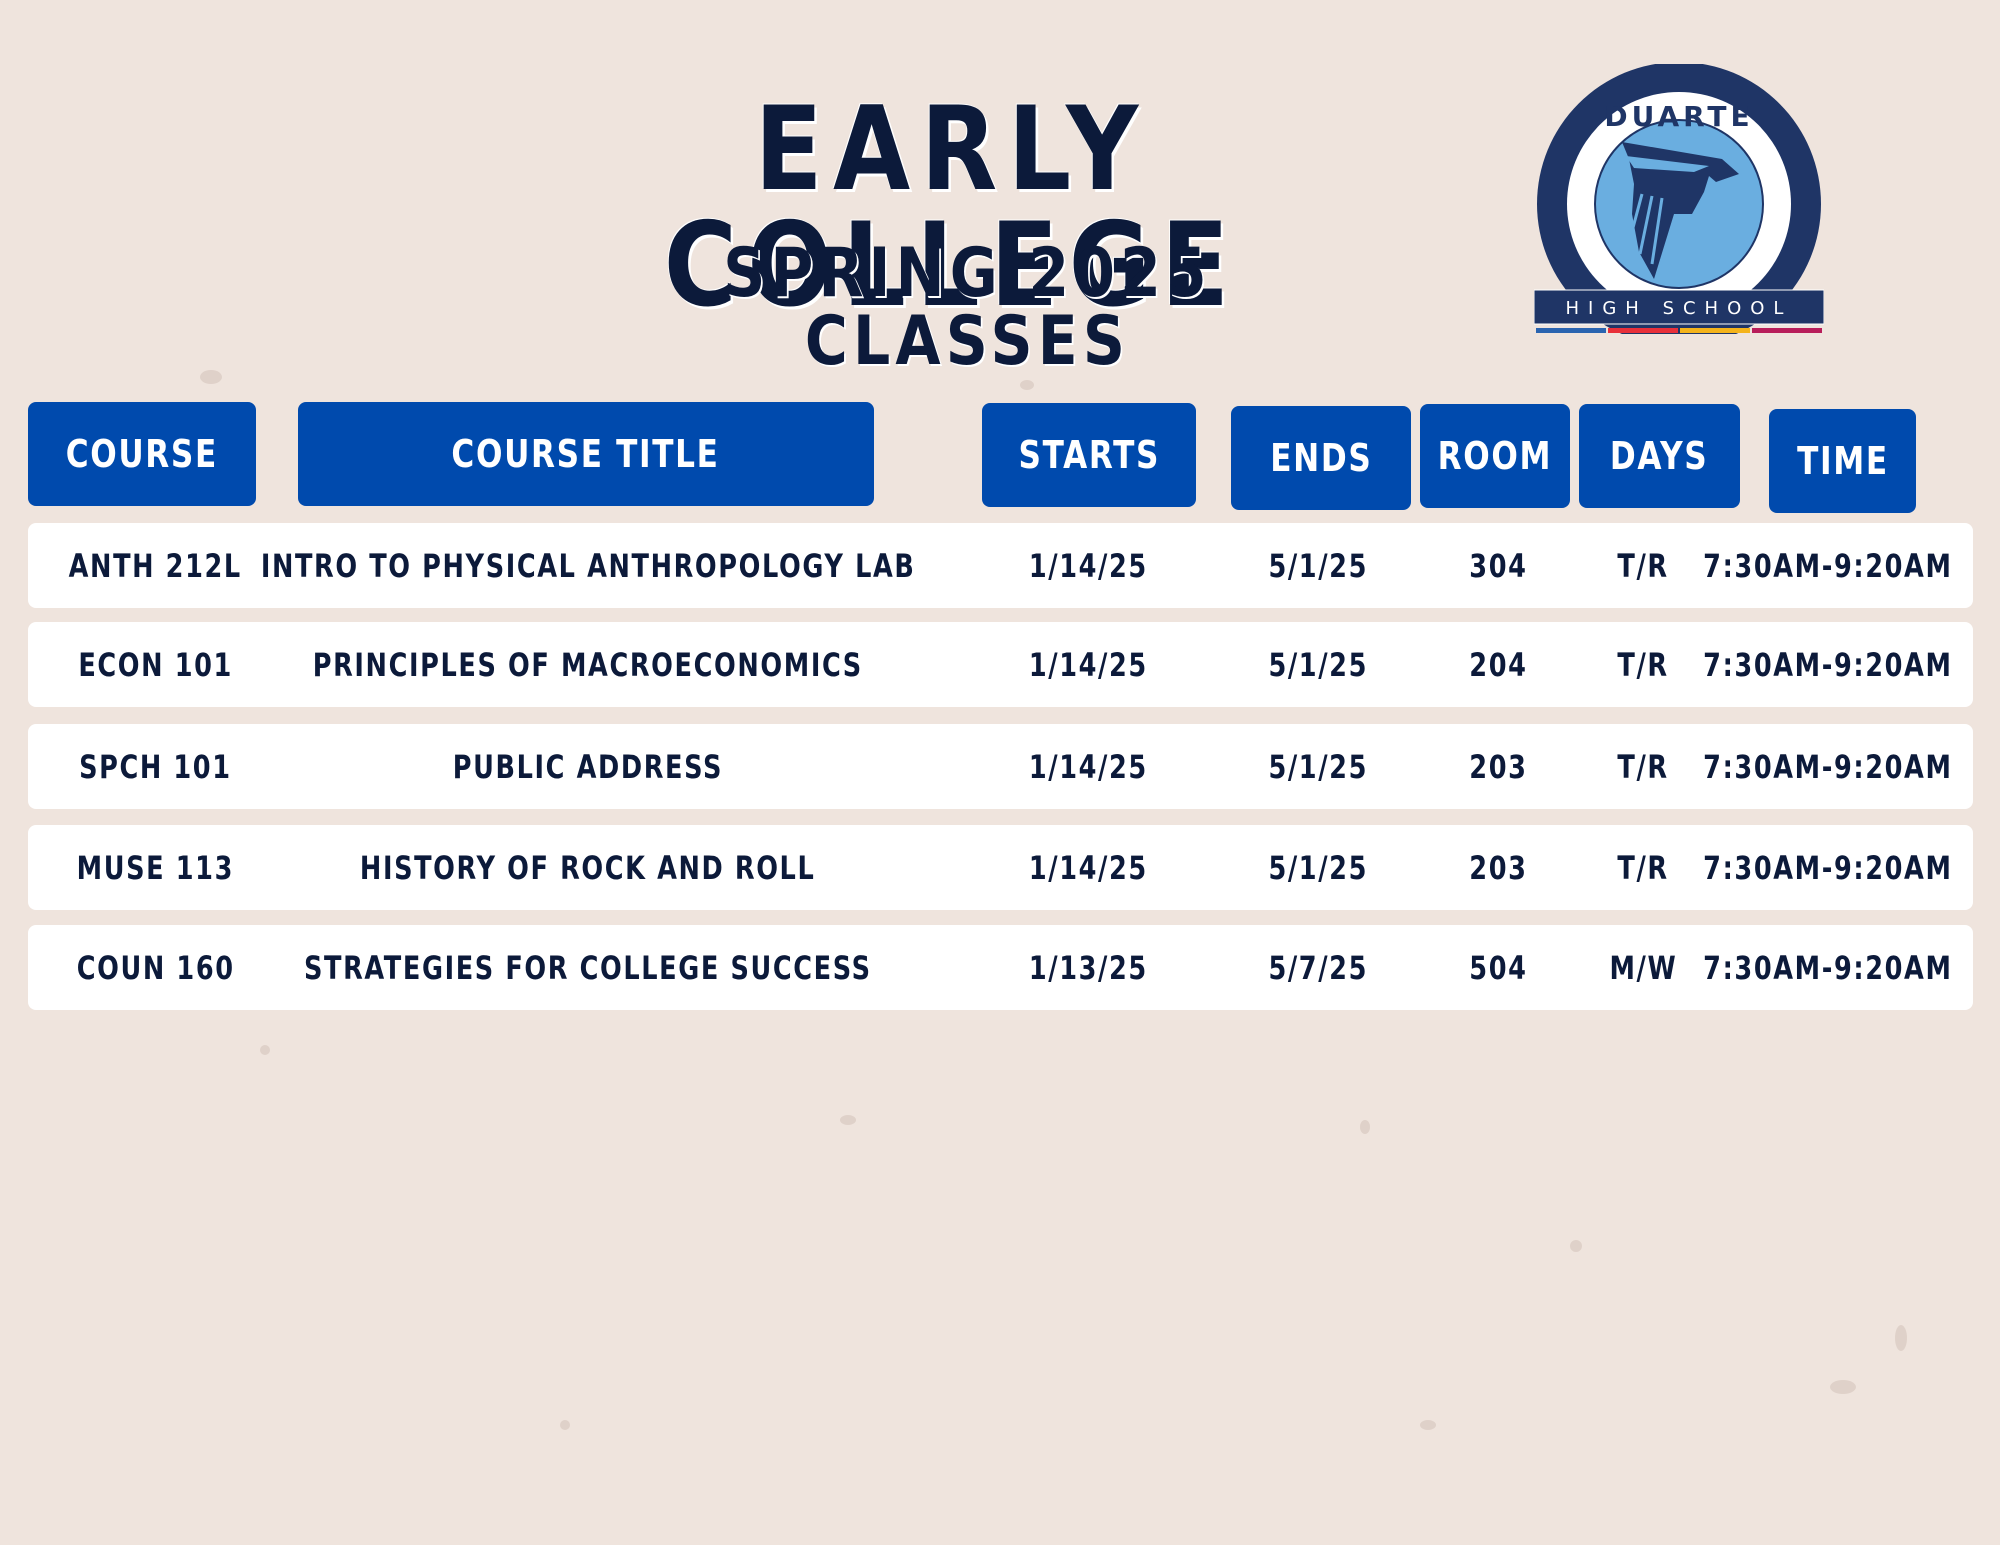 The height and width of the screenshot is (1545, 2000). What do you see at coordinates (1089, 455) in the screenshot?
I see `column-header-starts: STARTS` at bounding box center [1089, 455].